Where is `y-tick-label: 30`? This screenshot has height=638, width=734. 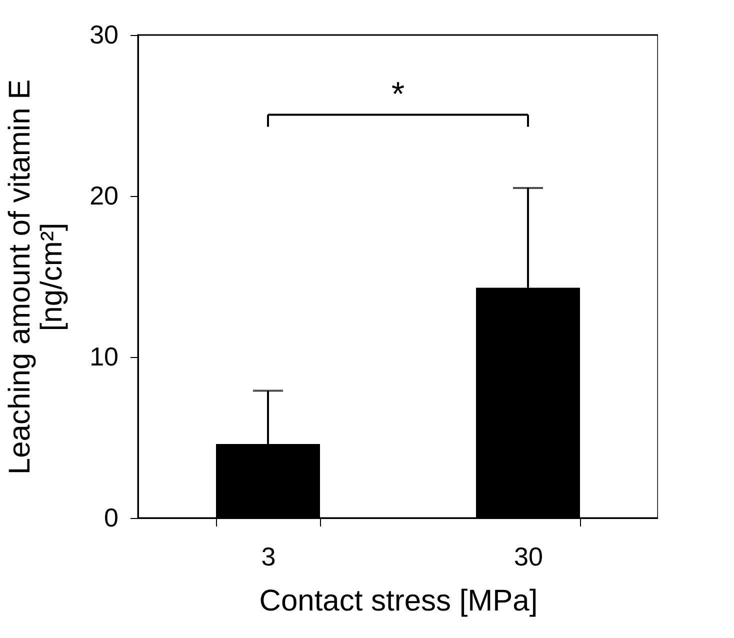
y-tick-label: 30 is located at coordinates (104, 35).